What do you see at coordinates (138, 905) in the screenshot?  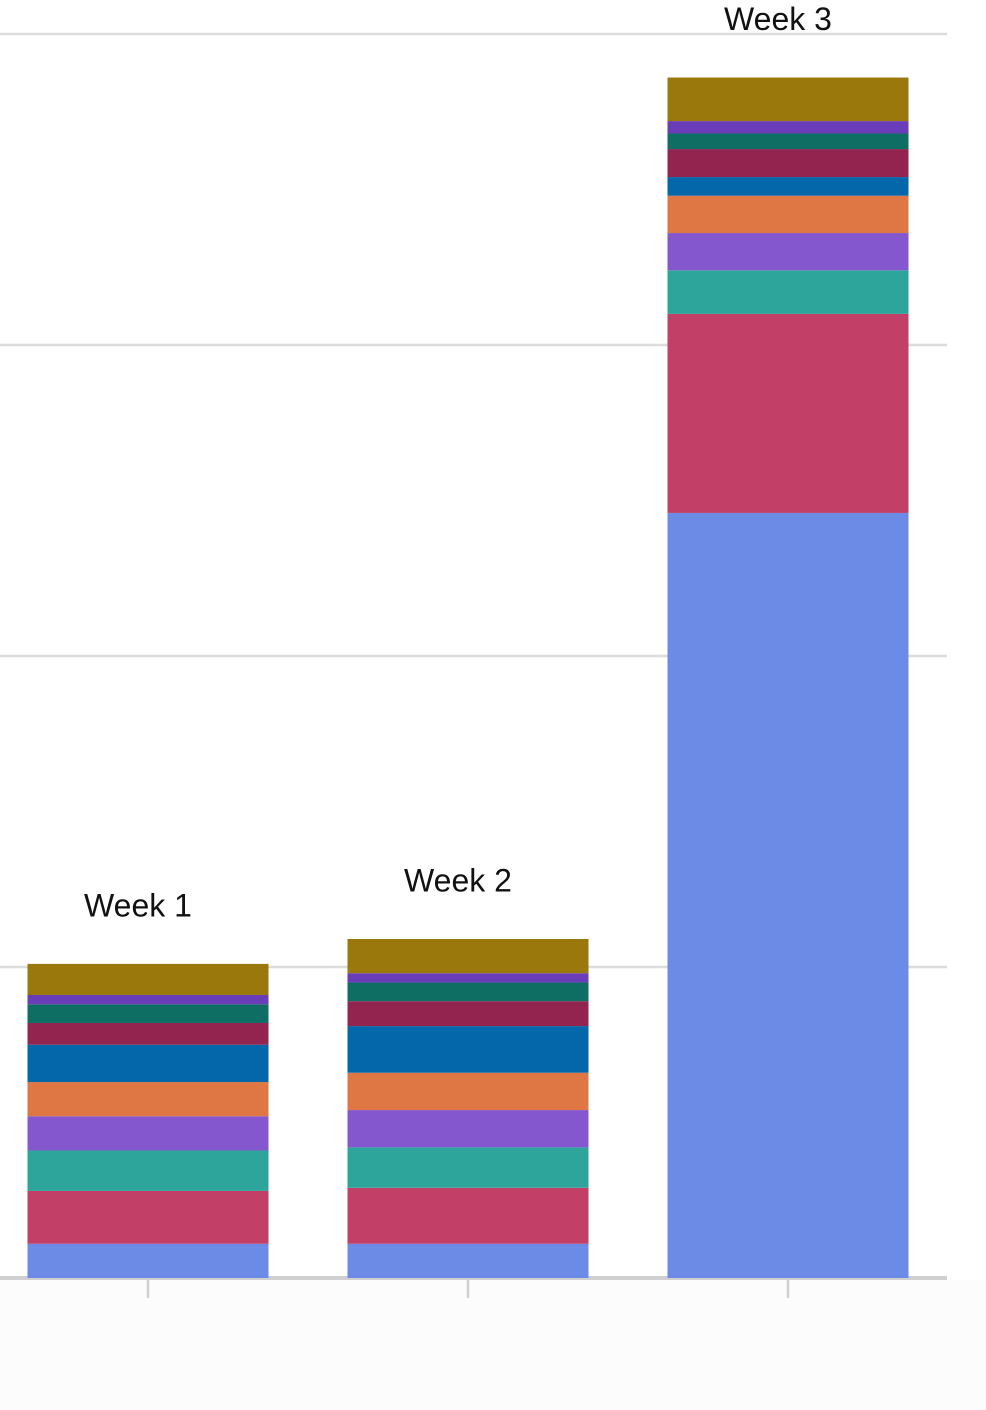 I see `bar-label: Week 1` at bounding box center [138, 905].